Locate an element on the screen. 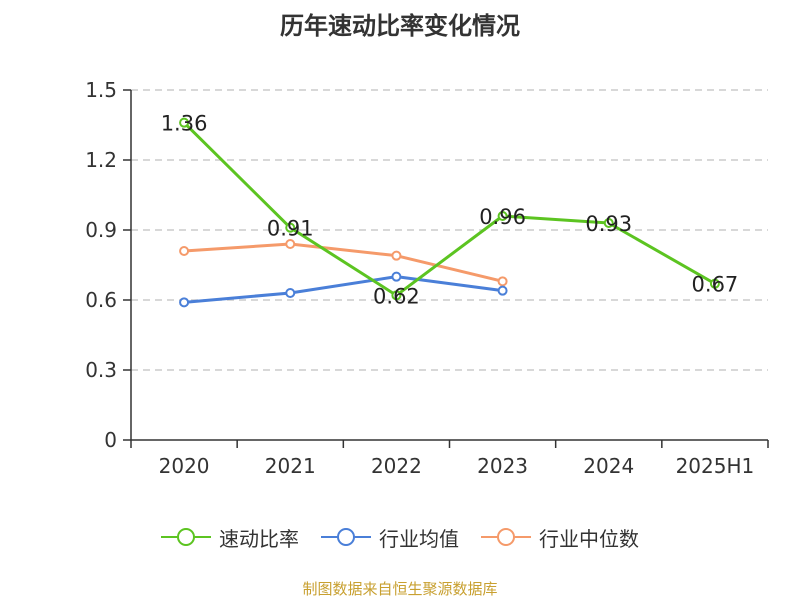 Image resolution: width=800 pixels, height=600 pixels. y-tick-label: 0 is located at coordinates (110, 440).